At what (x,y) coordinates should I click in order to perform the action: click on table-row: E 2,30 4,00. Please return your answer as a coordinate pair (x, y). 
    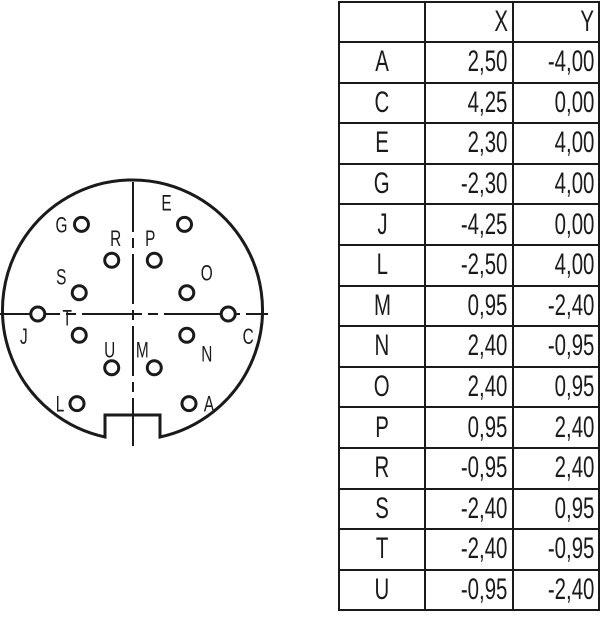
    Looking at the image, I should click on (468, 143).